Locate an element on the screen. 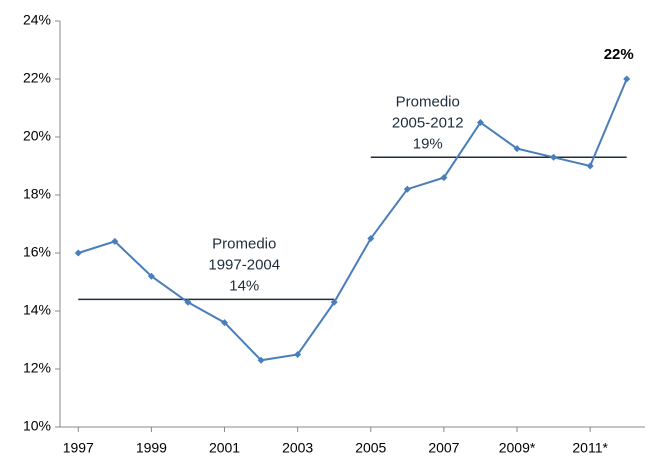  y-tick-label: 18% is located at coordinates (37, 194).